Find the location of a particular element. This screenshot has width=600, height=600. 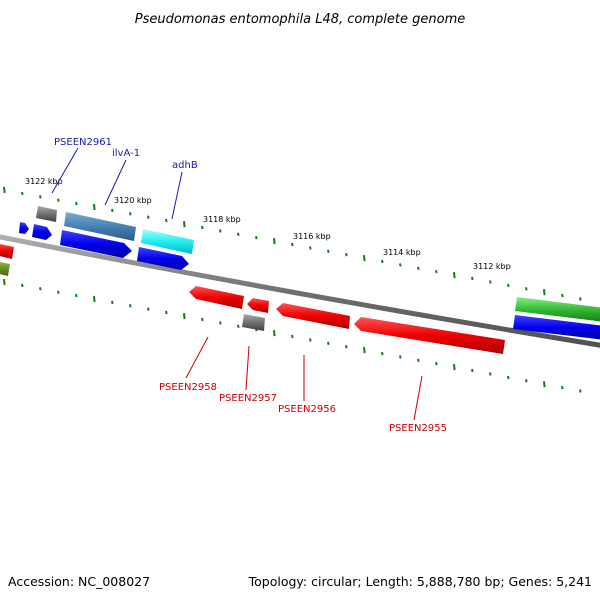

gene-pseen2956 is located at coordinates (313, 316).